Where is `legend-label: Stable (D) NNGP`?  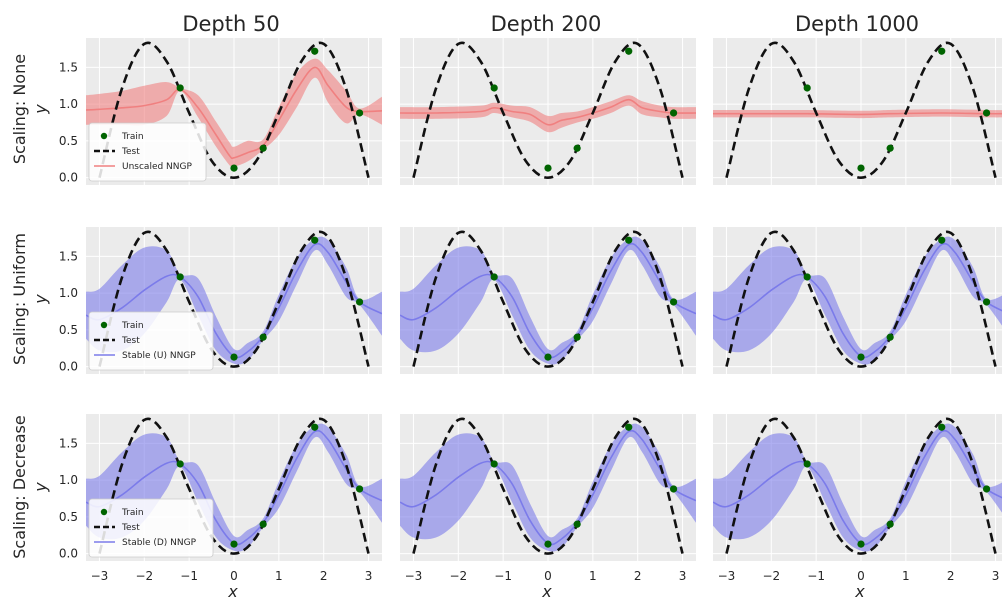 legend-label: Stable (D) NNGP is located at coordinates (159, 543).